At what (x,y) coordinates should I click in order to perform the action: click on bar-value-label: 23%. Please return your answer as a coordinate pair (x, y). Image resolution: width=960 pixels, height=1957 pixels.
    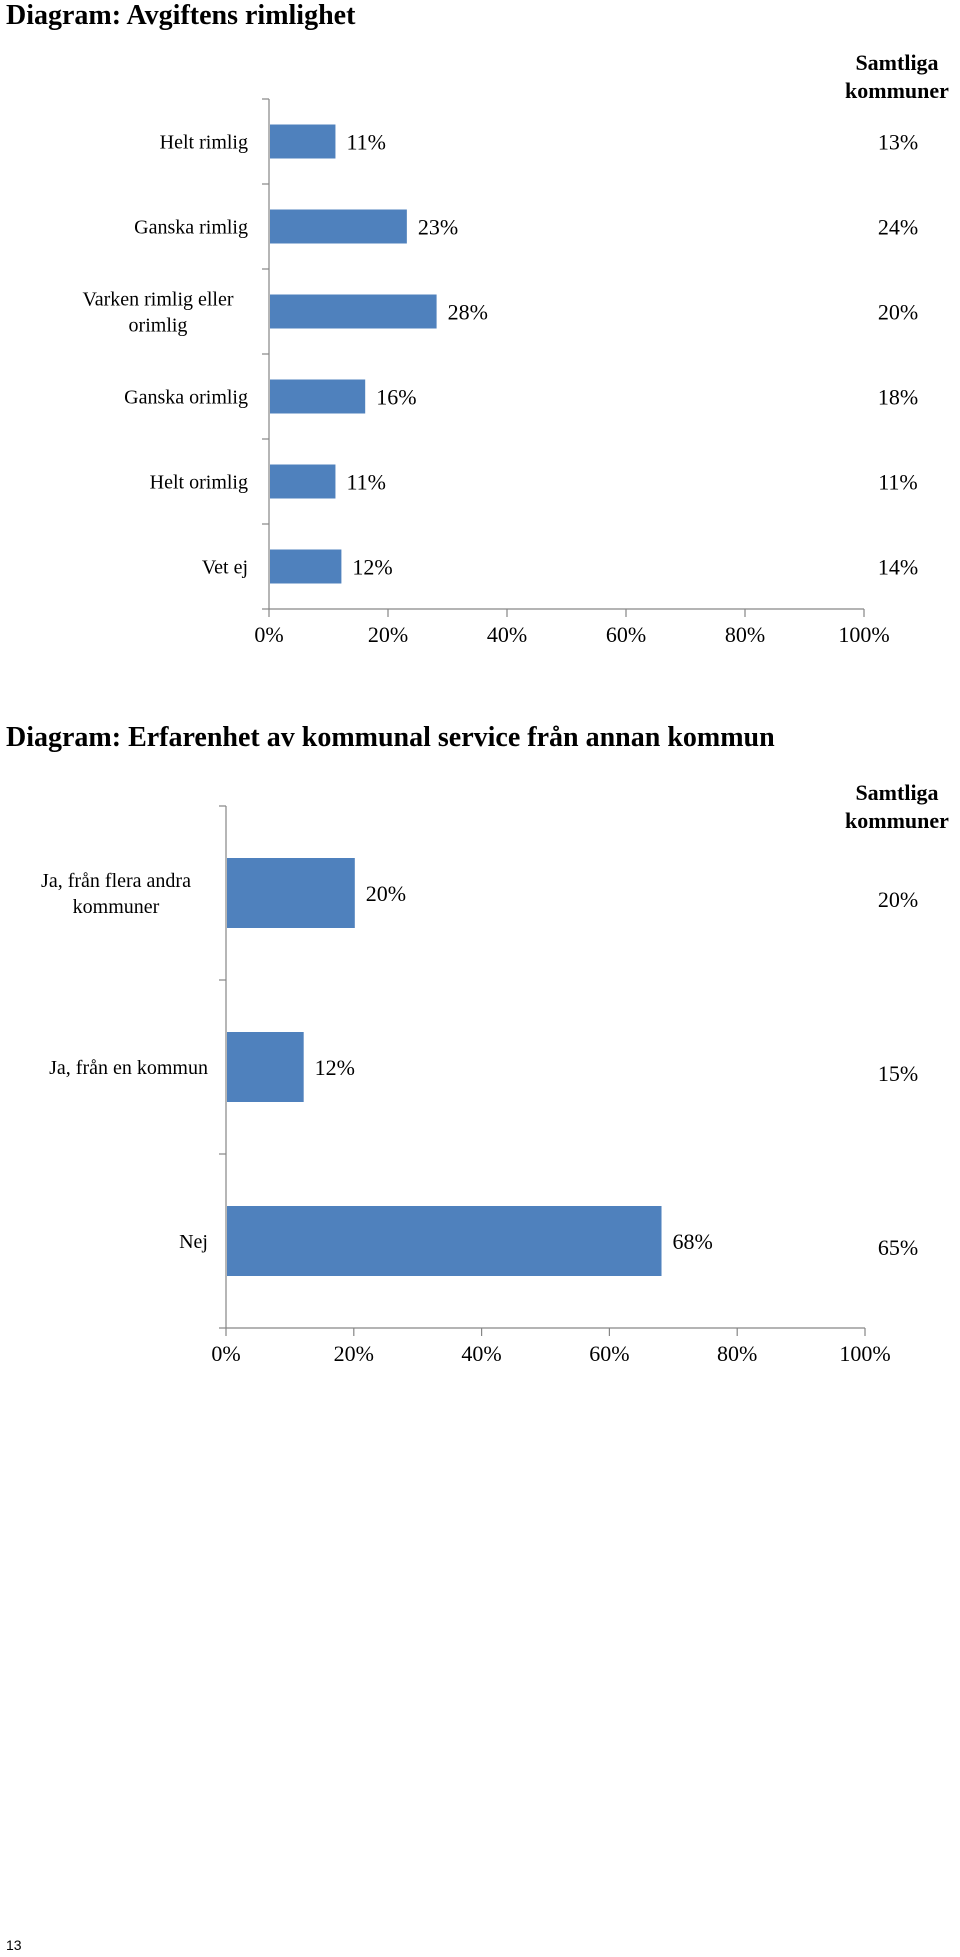
    Looking at the image, I should click on (438, 227).